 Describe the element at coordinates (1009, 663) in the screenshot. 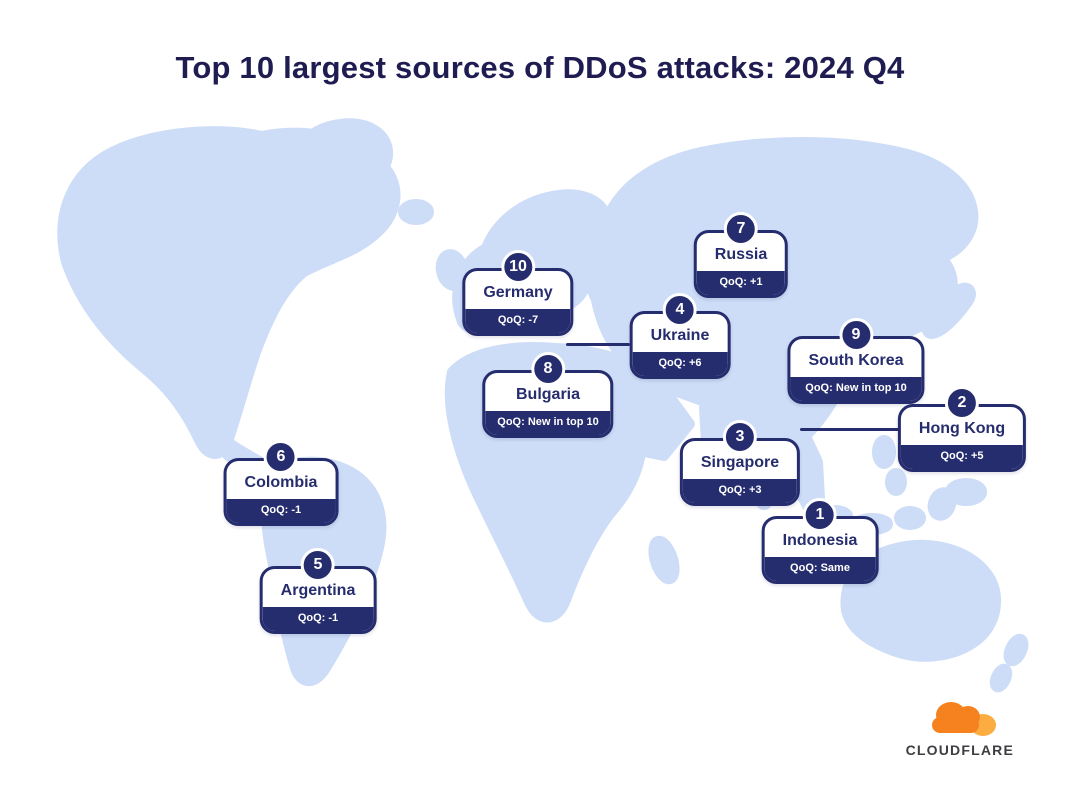

I see `landmass-new-zealand` at that location.